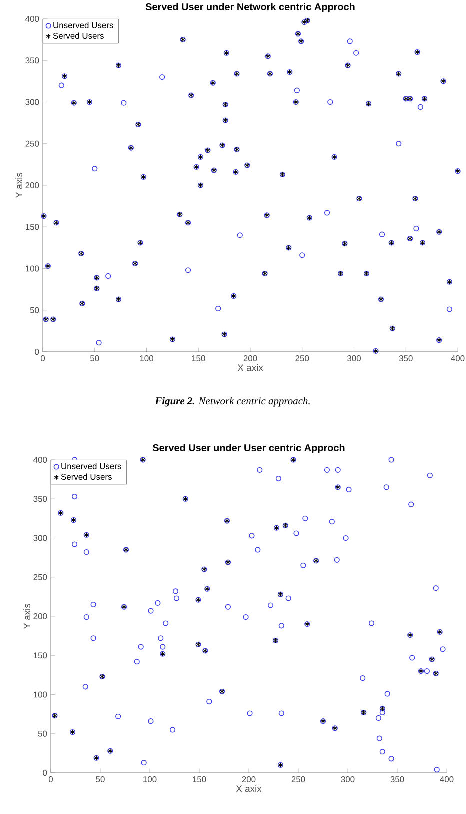 This screenshot has height=814, width=466. What do you see at coordinates (51, 779) in the screenshot?
I see `x-tick-label: 0` at bounding box center [51, 779].